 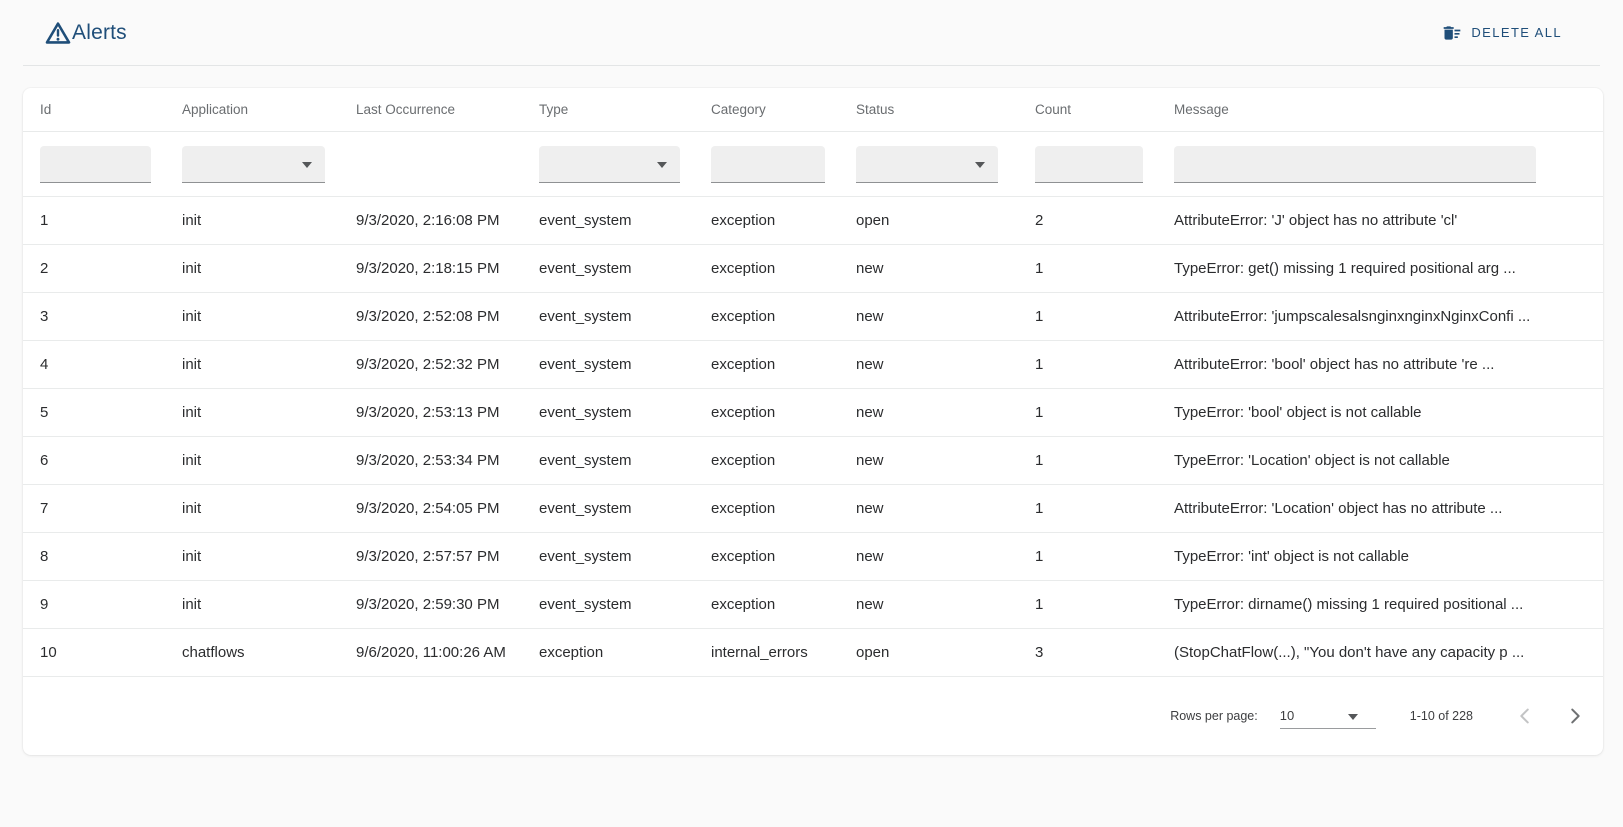 I want to click on column-header-last_occurrence: Last Occurrence, so click(x=406, y=109).